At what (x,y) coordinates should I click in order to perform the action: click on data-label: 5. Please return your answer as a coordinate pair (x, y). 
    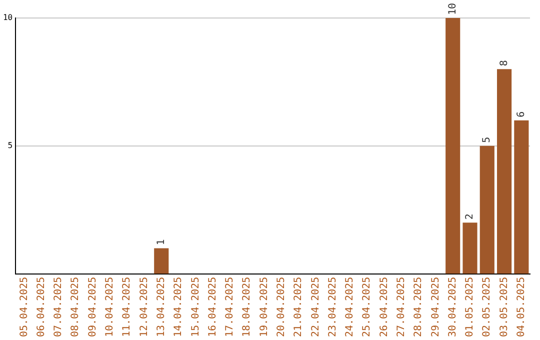
    Looking at the image, I should click on (487, 139).